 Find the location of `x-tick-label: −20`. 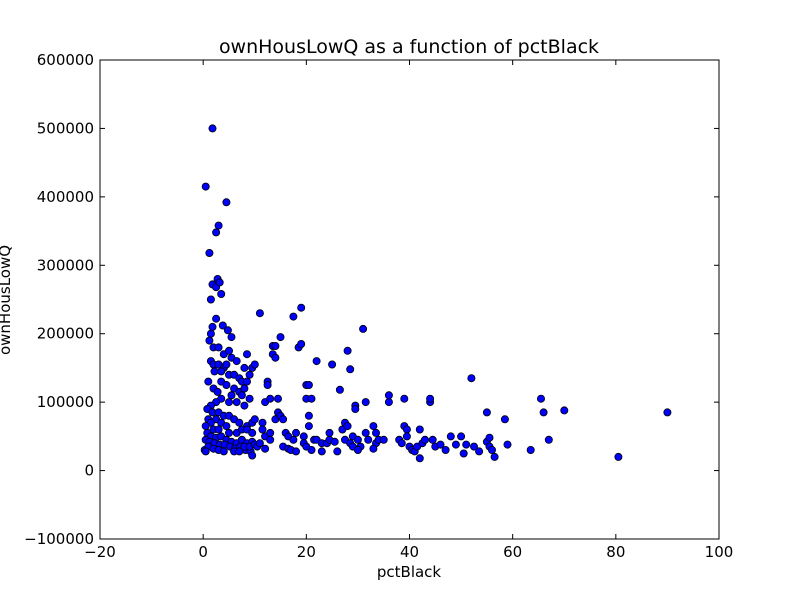

x-tick-label: −20 is located at coordinates (100, 552).